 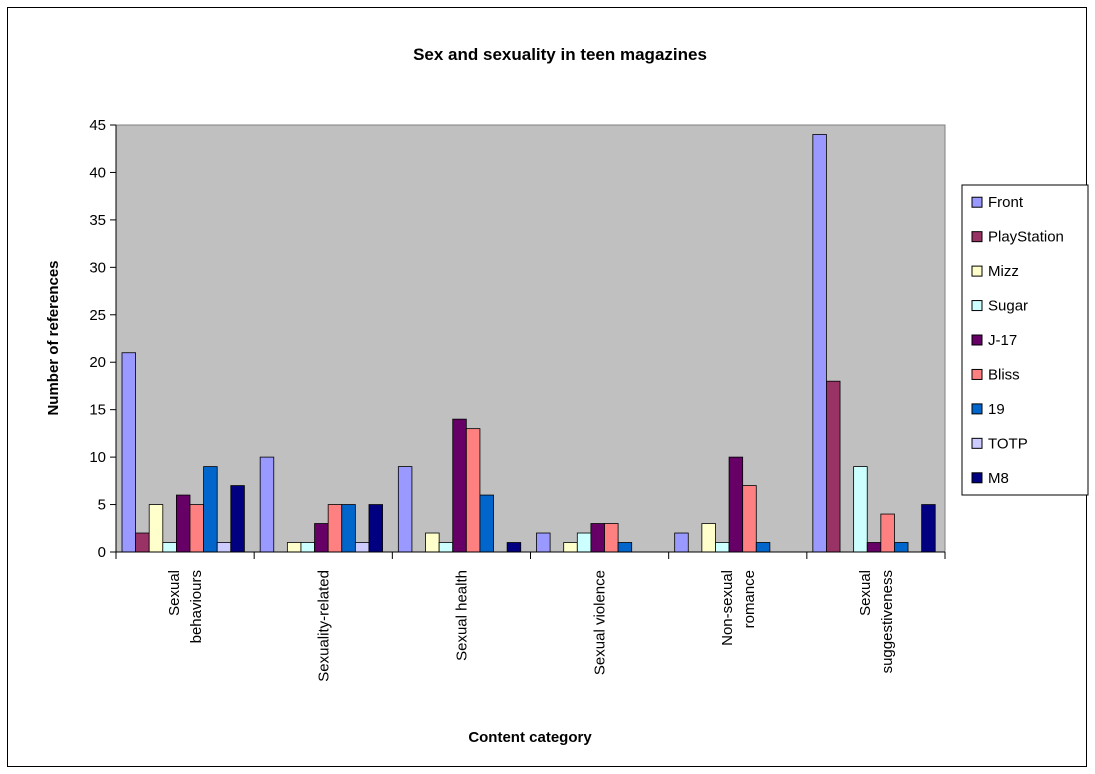 What do you see at coordinates (998, 478) in the screenshot?
I see `legend-label: M8` at bounding box center [998, 478].